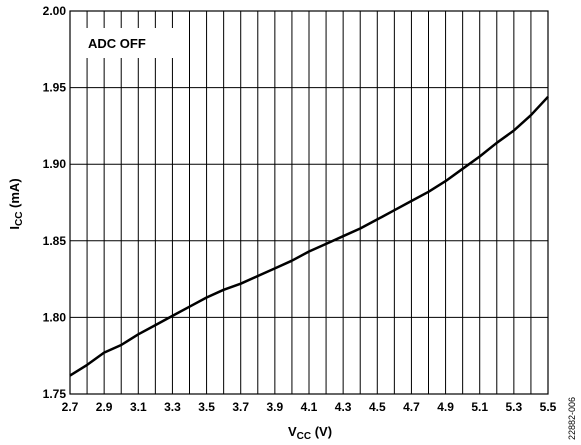 This screenshot has width=581, height=445. Describe the element at coordinates (104, 407) in the screenshot. I see `x-tick-label: 2.9` at that location.